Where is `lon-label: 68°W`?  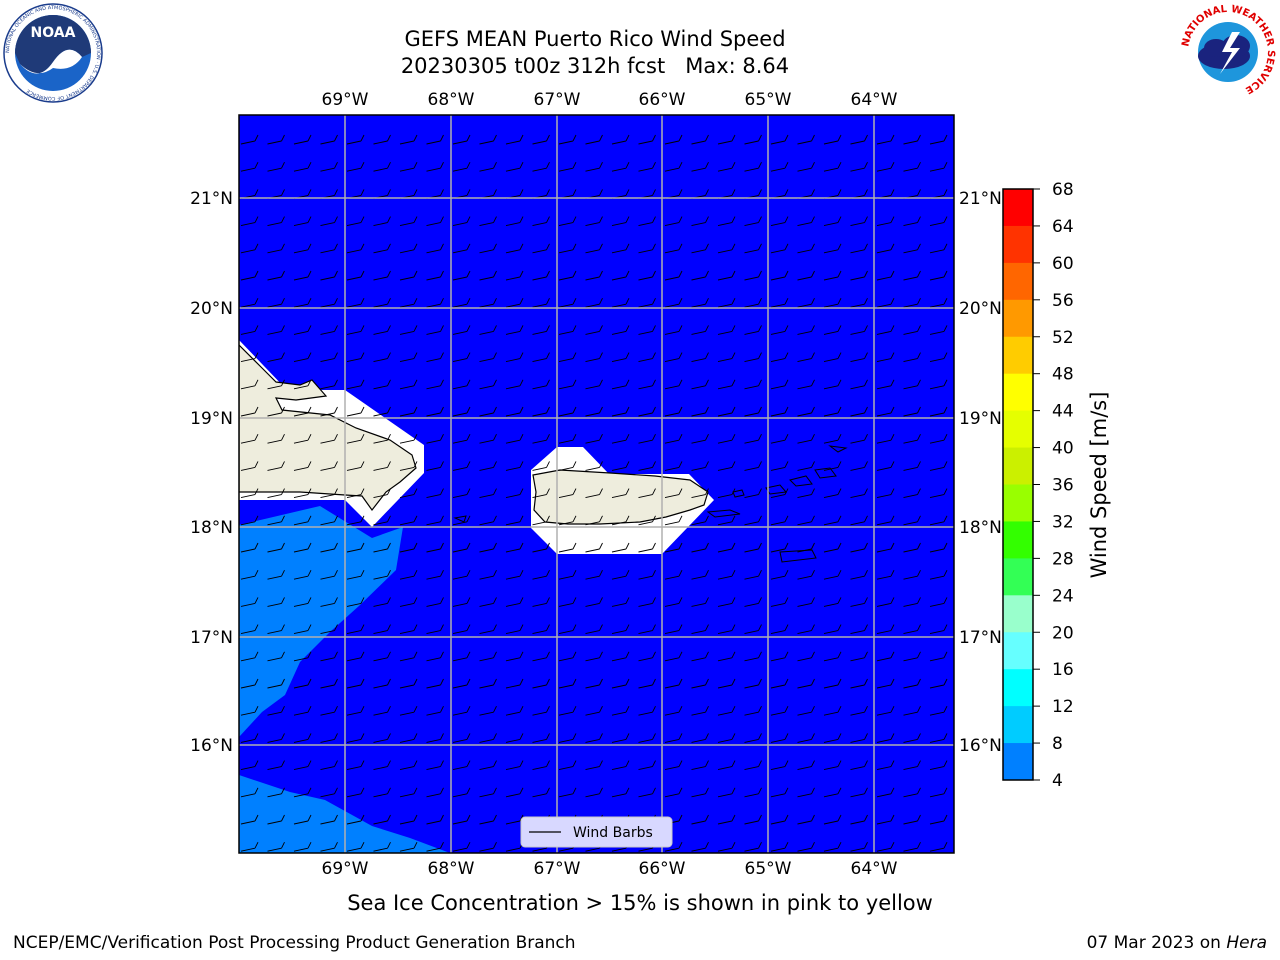 lon-label: 68°W is located at coordinates (451, 100).